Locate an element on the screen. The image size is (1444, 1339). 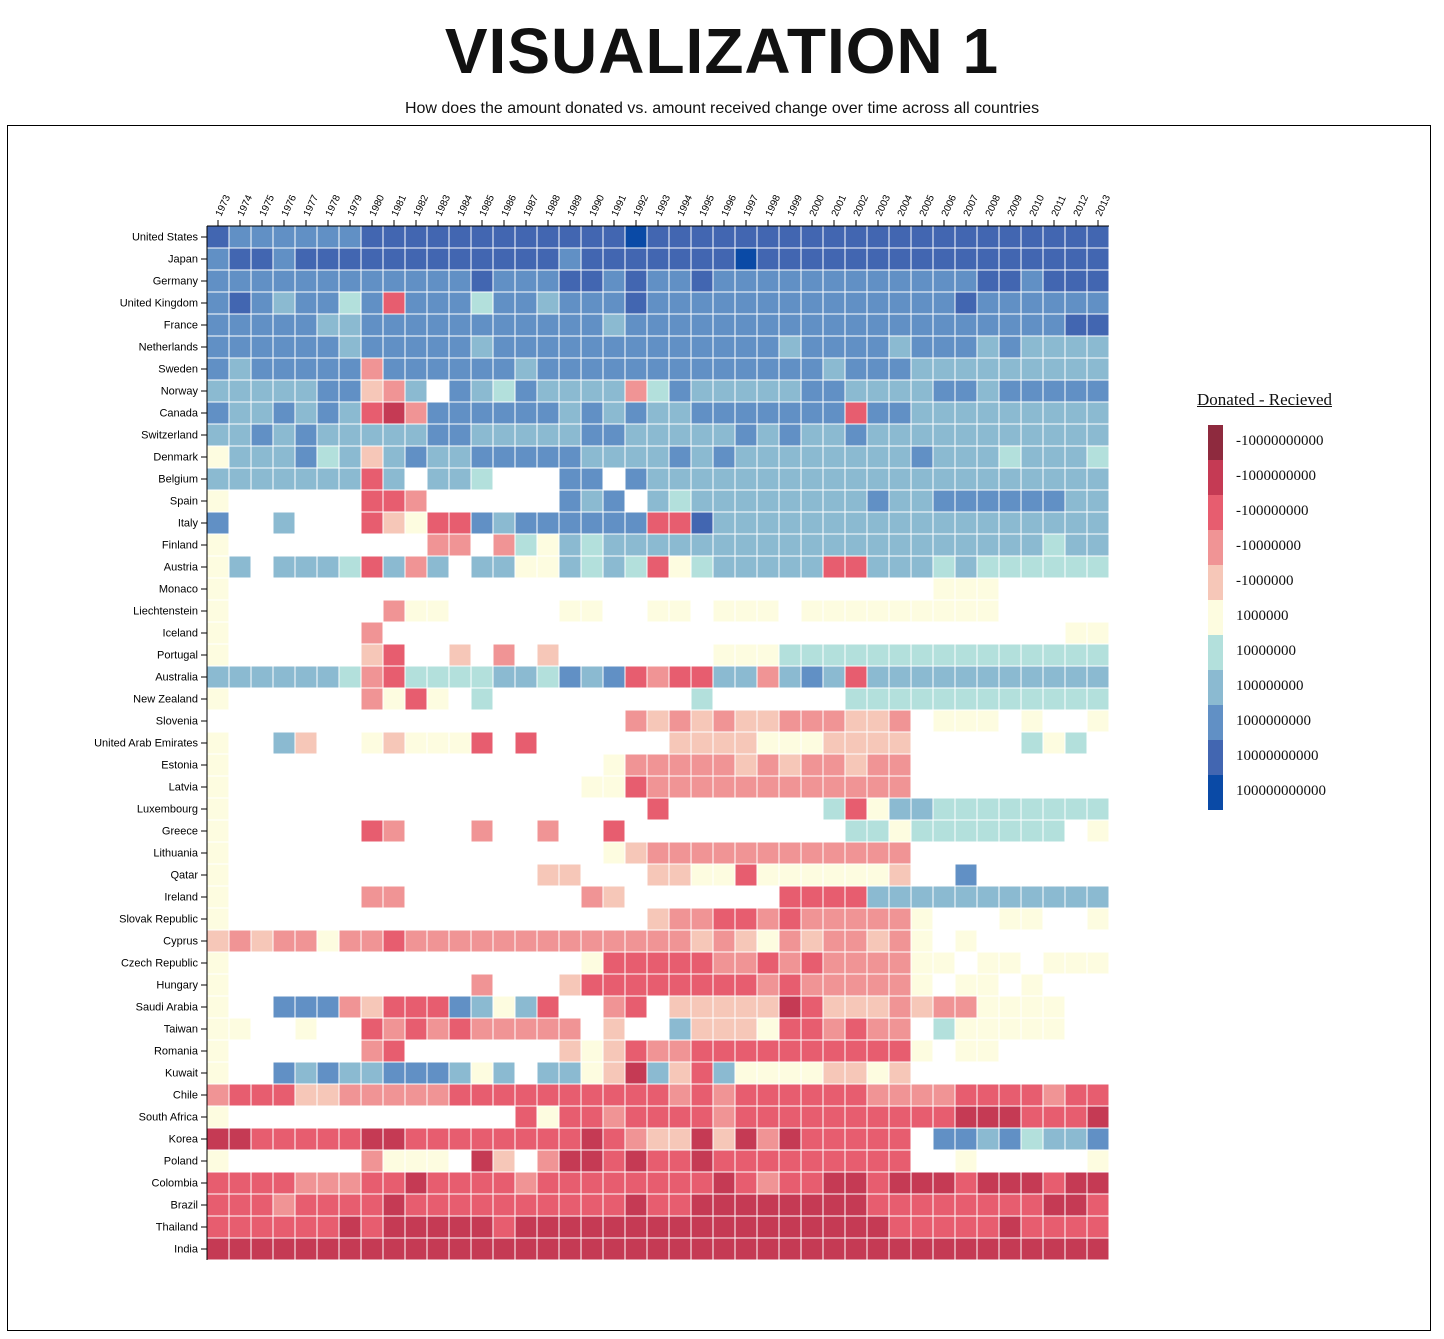
y-tick-label: Sweden is located at coordinates (178, 370).